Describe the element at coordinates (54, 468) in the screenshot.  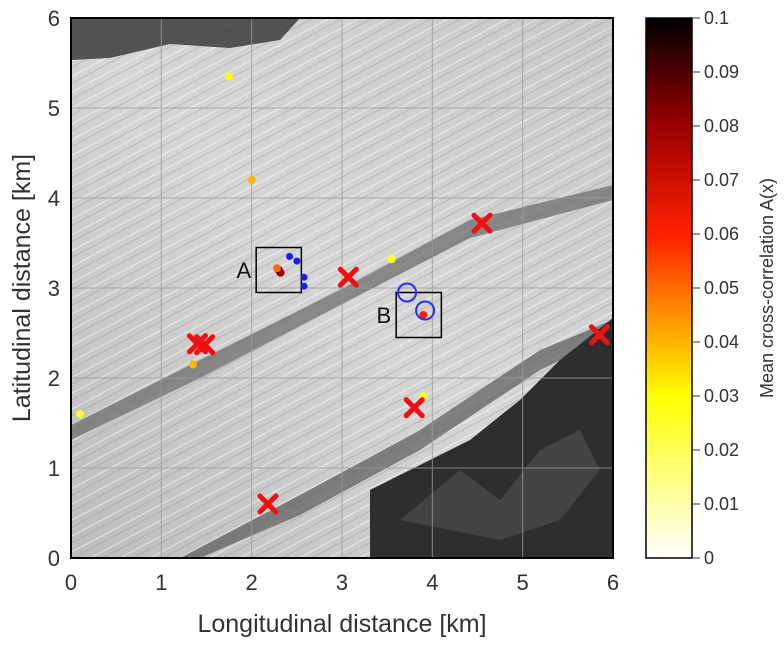
I see `y-tick-label: 1` at that location.